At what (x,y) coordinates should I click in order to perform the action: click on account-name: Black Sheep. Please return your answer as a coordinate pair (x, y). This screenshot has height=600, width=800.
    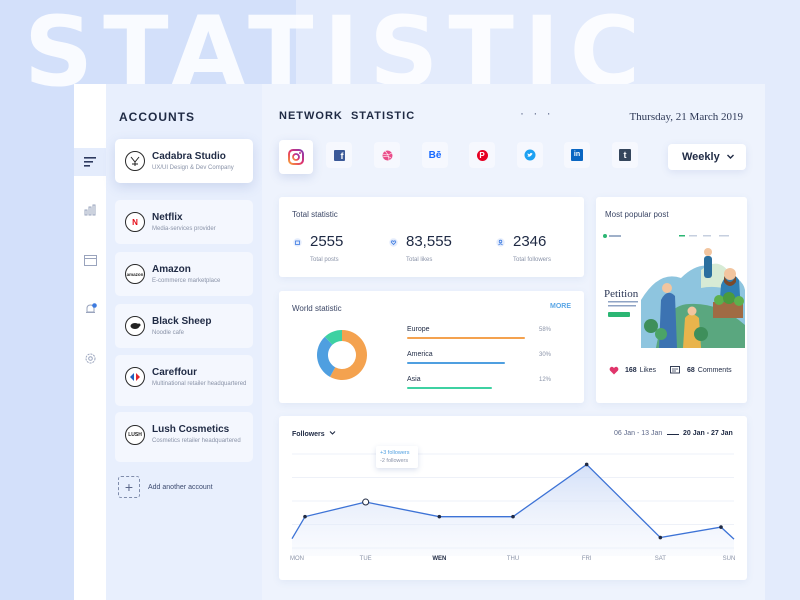
    Looking at the image, I should click on (182, 321).